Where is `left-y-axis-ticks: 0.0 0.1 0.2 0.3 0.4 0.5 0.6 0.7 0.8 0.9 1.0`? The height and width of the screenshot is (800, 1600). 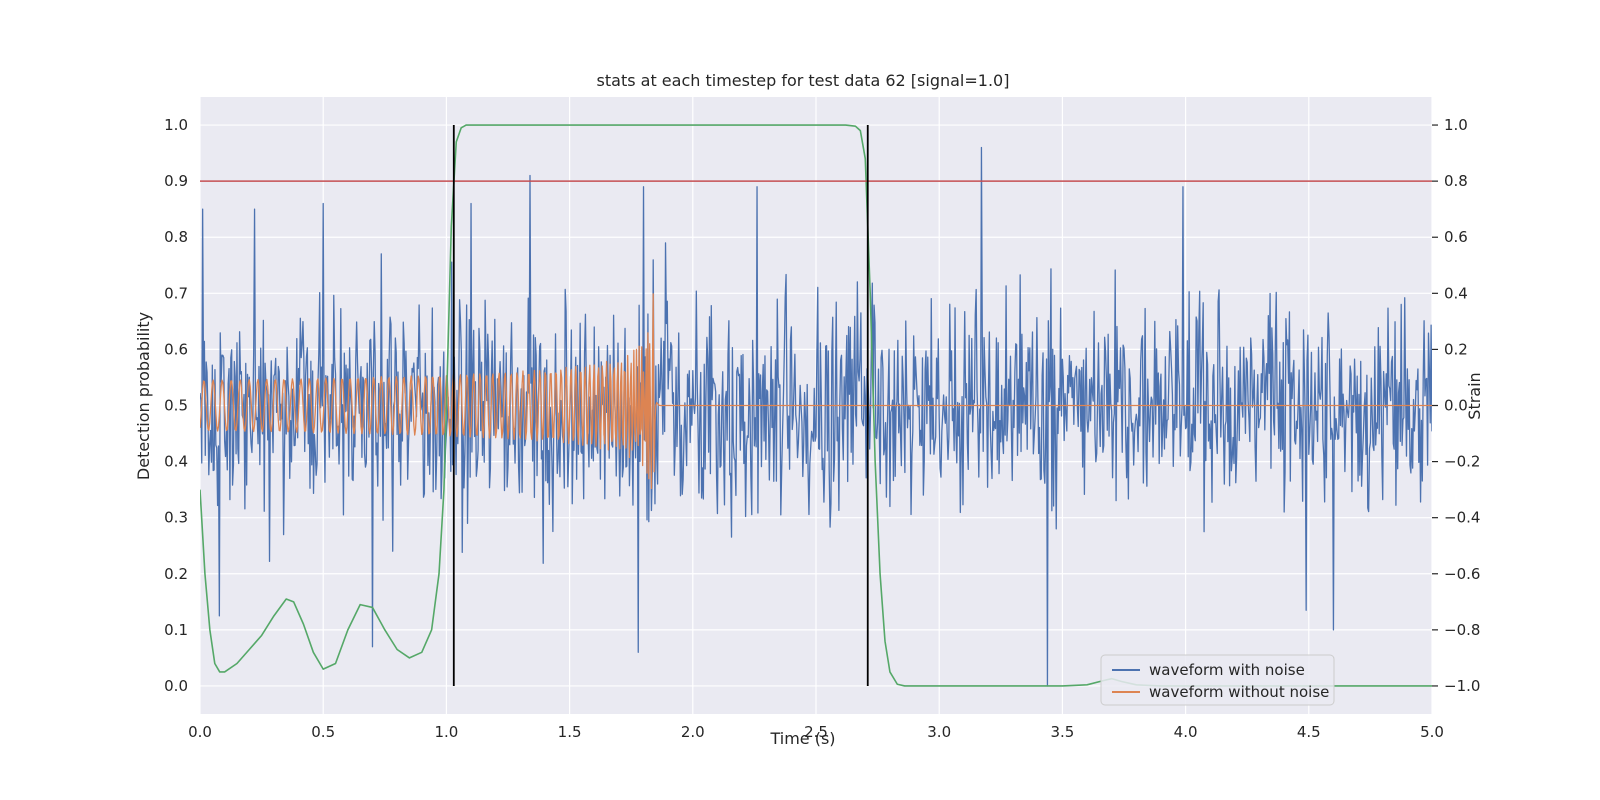
left-y-axis-ticks: 0.0 0.1 0.2 0.3 0.4 0.5 0.6 0.7 0.8 0.9 1.0 is located at coordinates (176, 405).